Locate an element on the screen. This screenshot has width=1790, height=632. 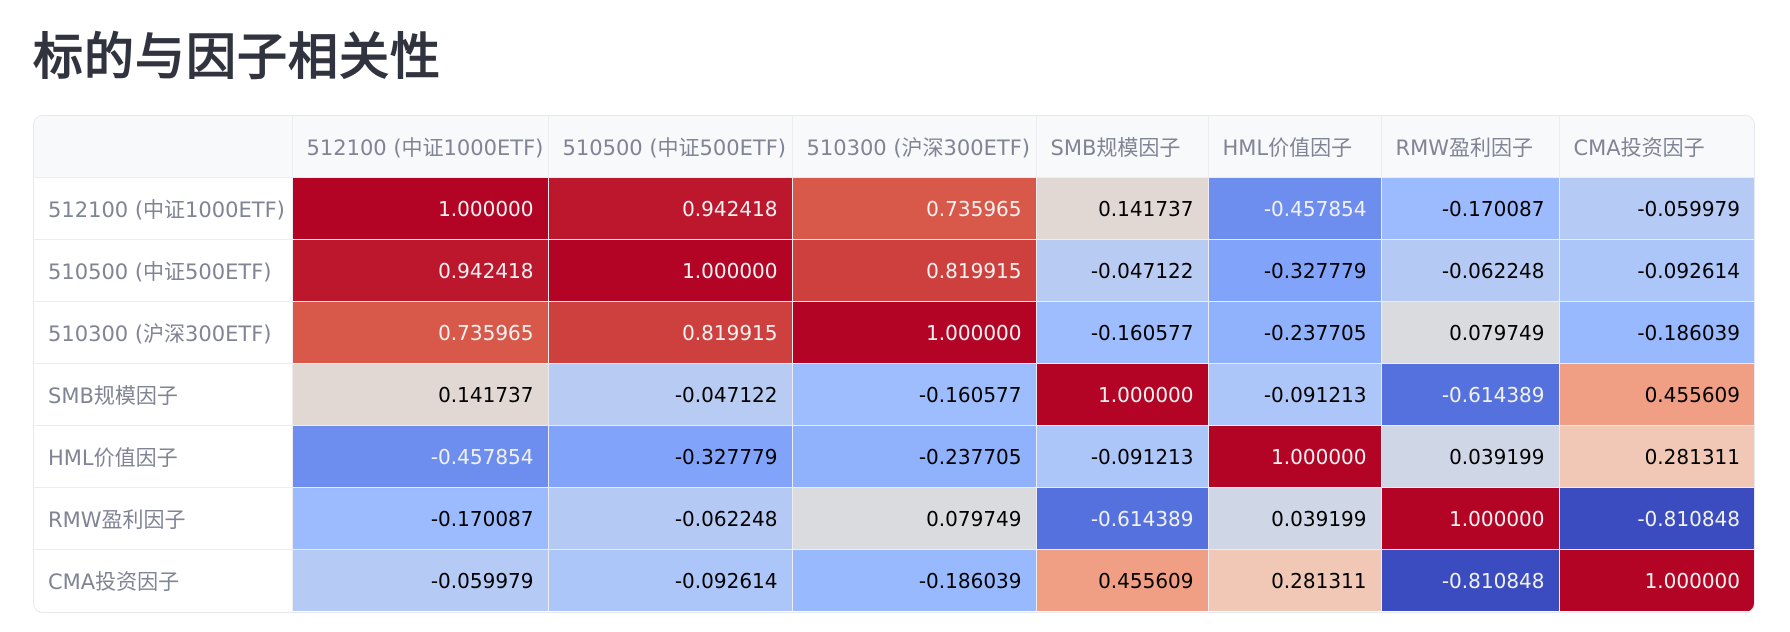
row-header: RMW盈利因子 is located at coordinates (163, 518).